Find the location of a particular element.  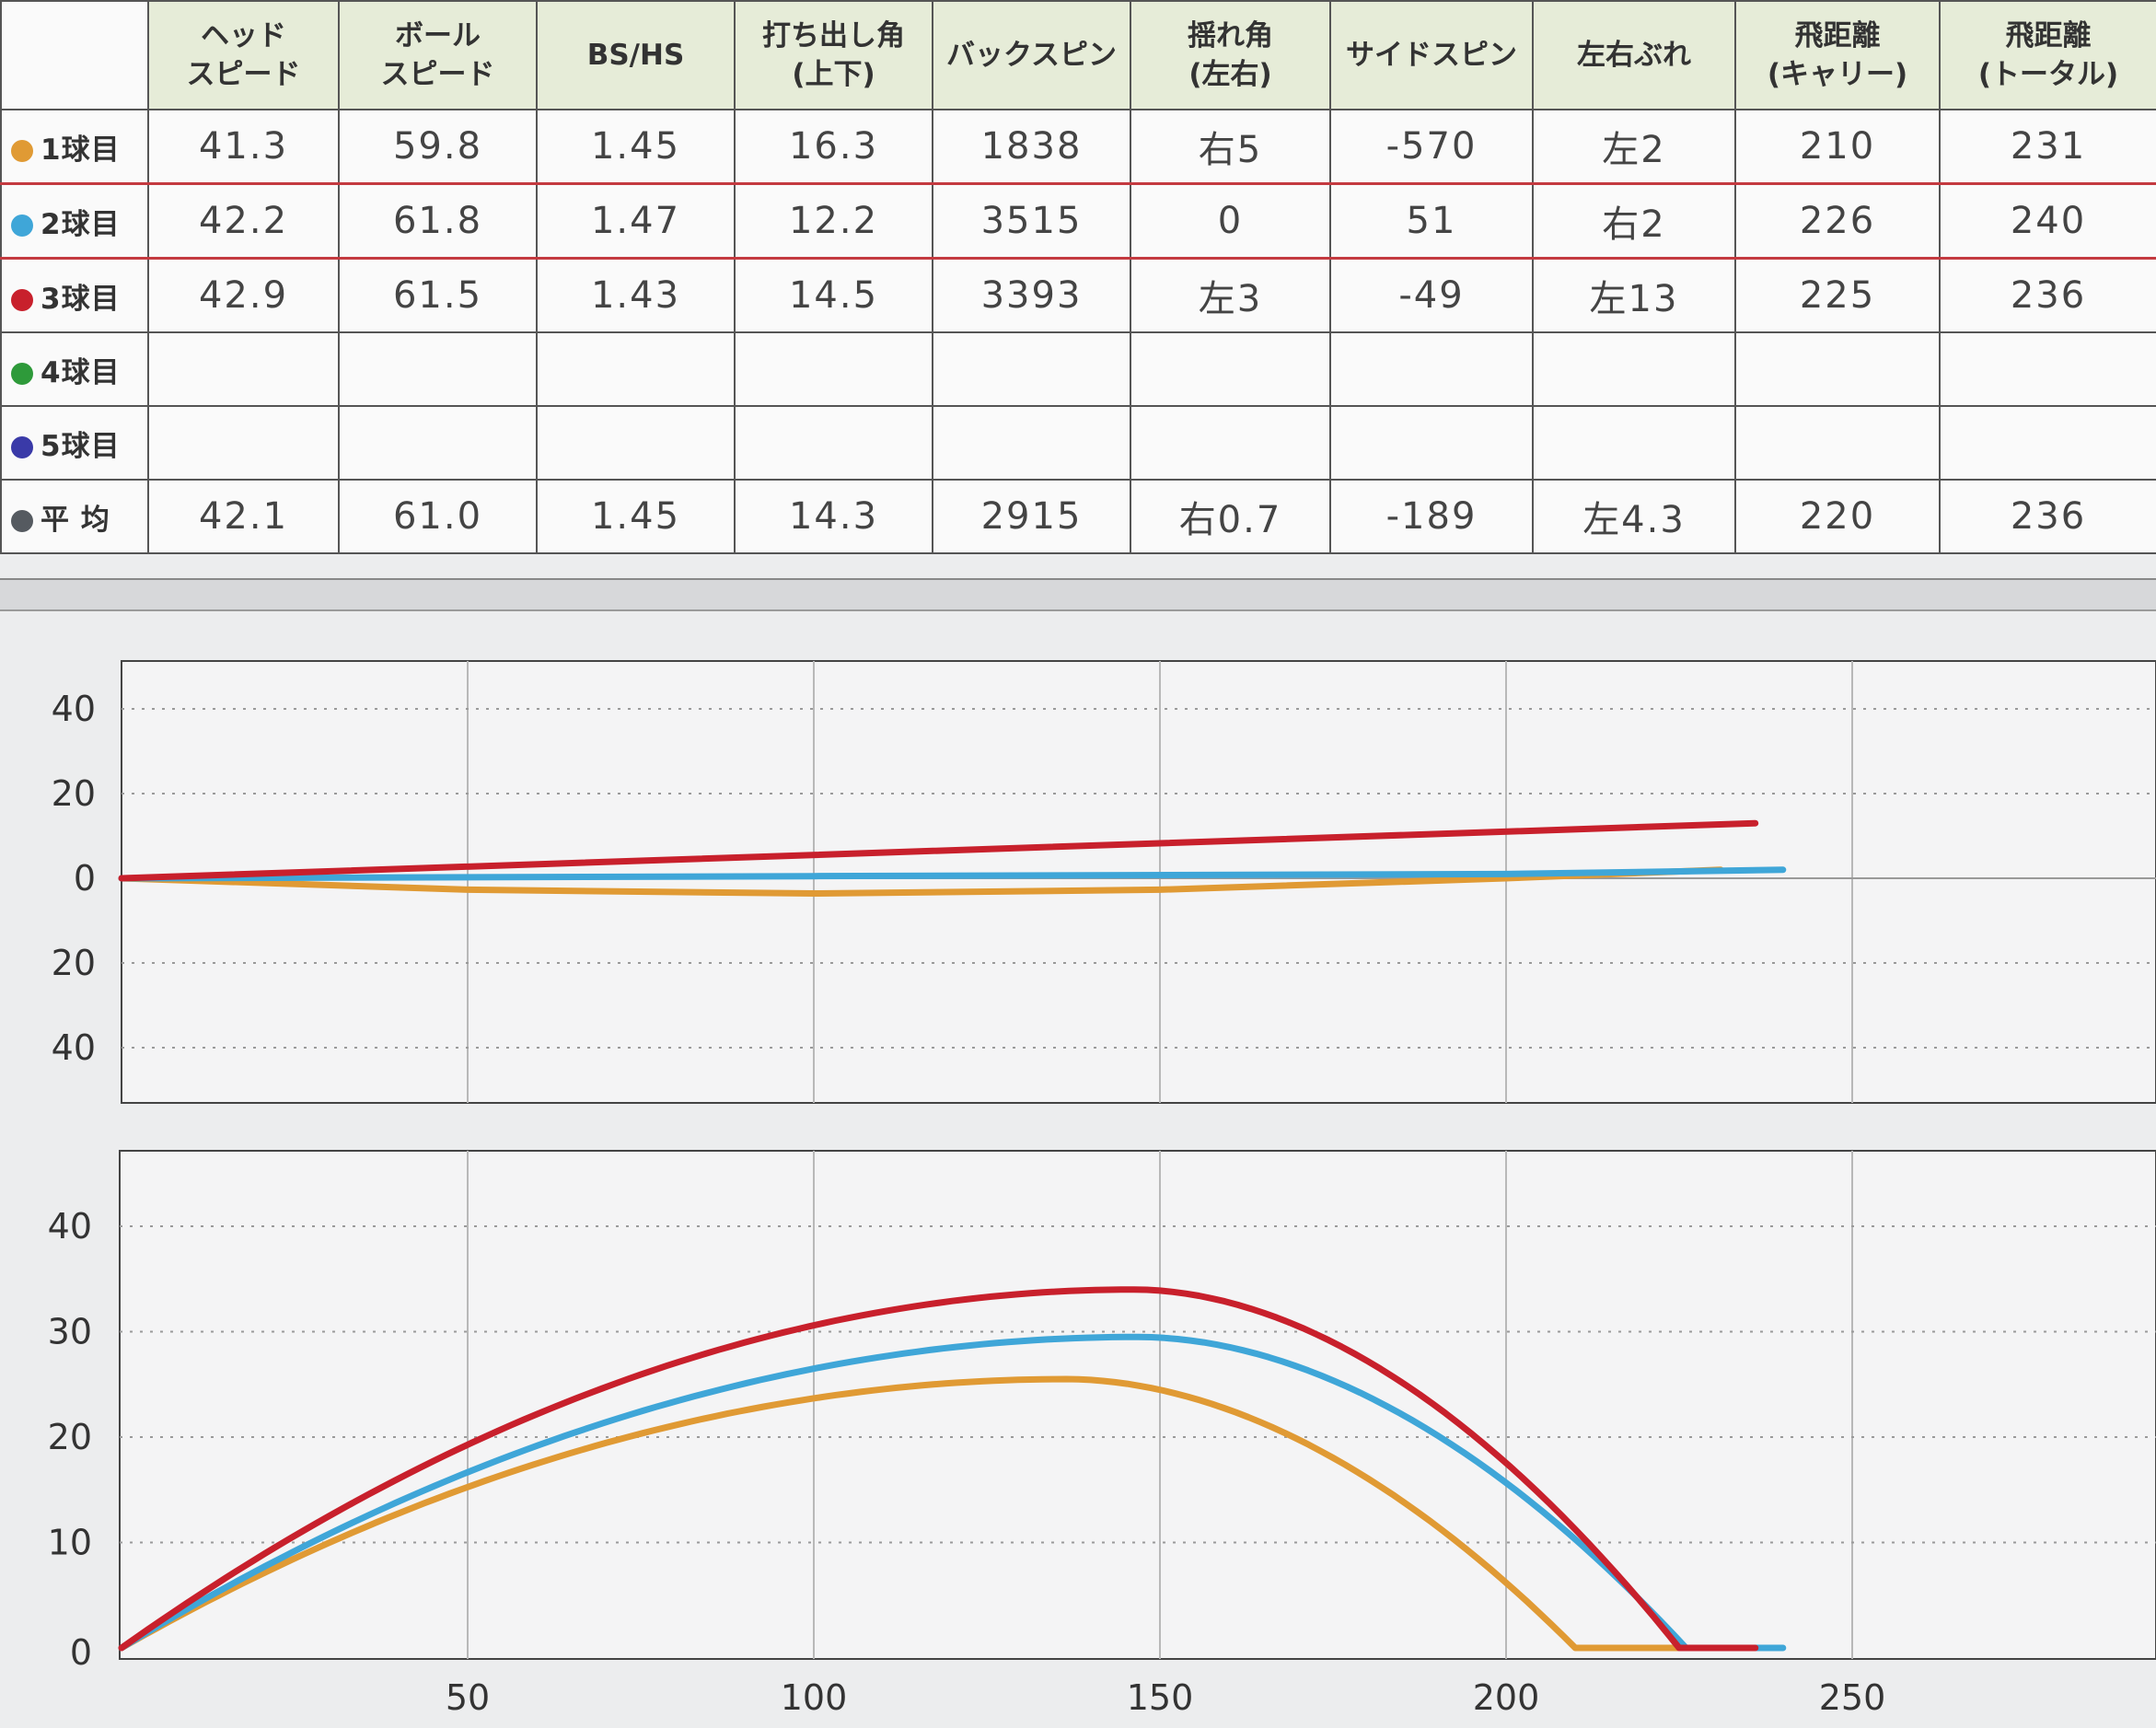

section-divider is located at coordinates (1078, 594).